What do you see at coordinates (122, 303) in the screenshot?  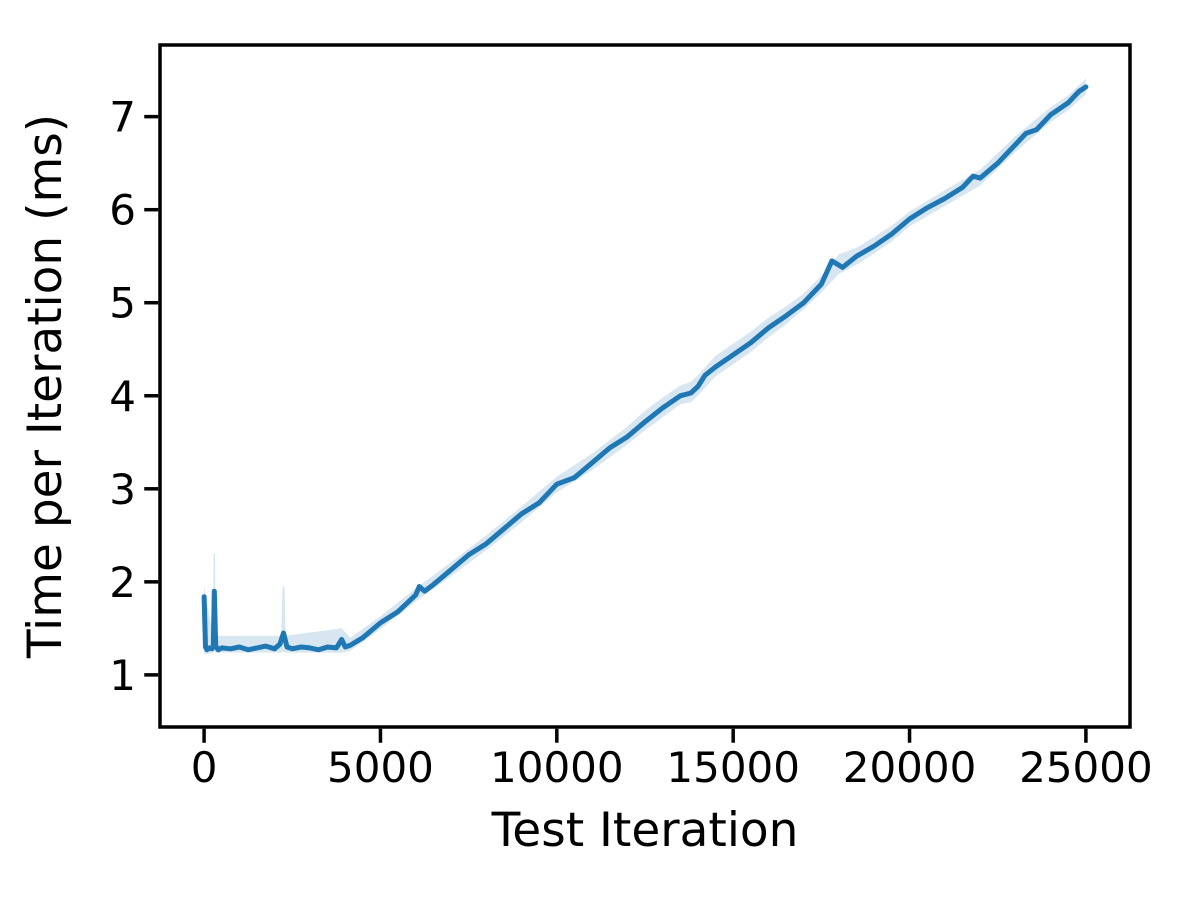 I see `y-tick-label-5: 5` at bounding box center [122, 303].